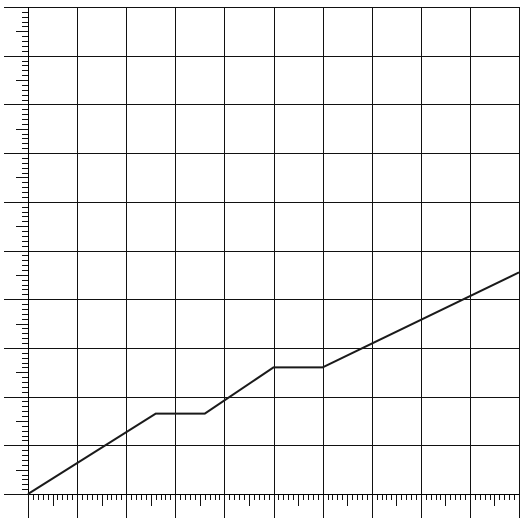  I want to click on x-axis-ticks, so click(274, 506).